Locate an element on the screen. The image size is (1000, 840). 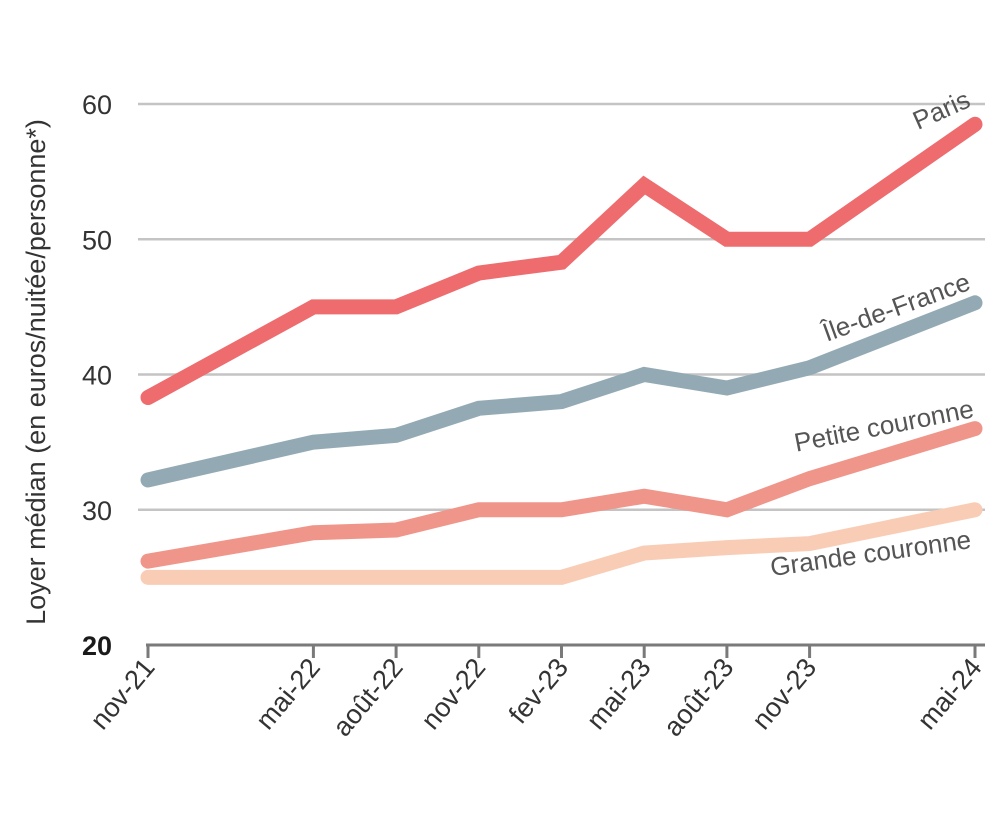
series-label-2: Petite couronne is located at coordinates (884, 425).